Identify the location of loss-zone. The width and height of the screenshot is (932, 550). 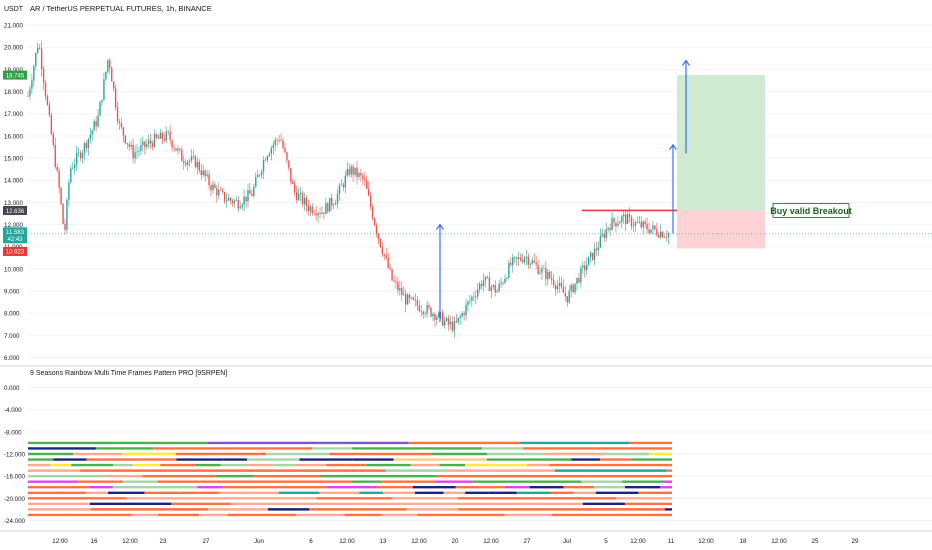
(721, 229).